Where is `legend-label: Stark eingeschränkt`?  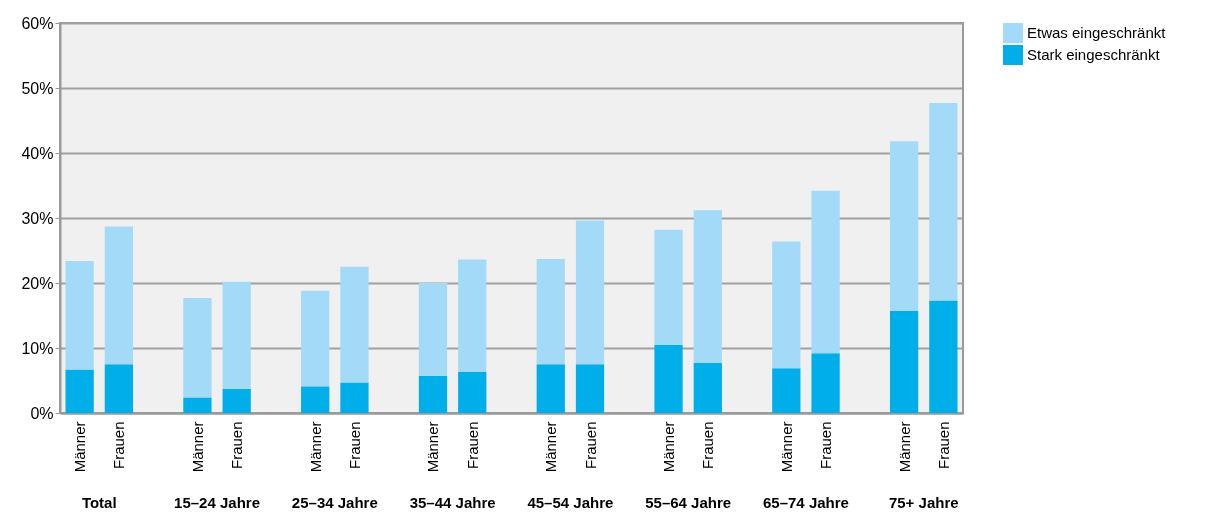
legend-label: Stark eingeschränkt is located at coordinates (1094, 54).